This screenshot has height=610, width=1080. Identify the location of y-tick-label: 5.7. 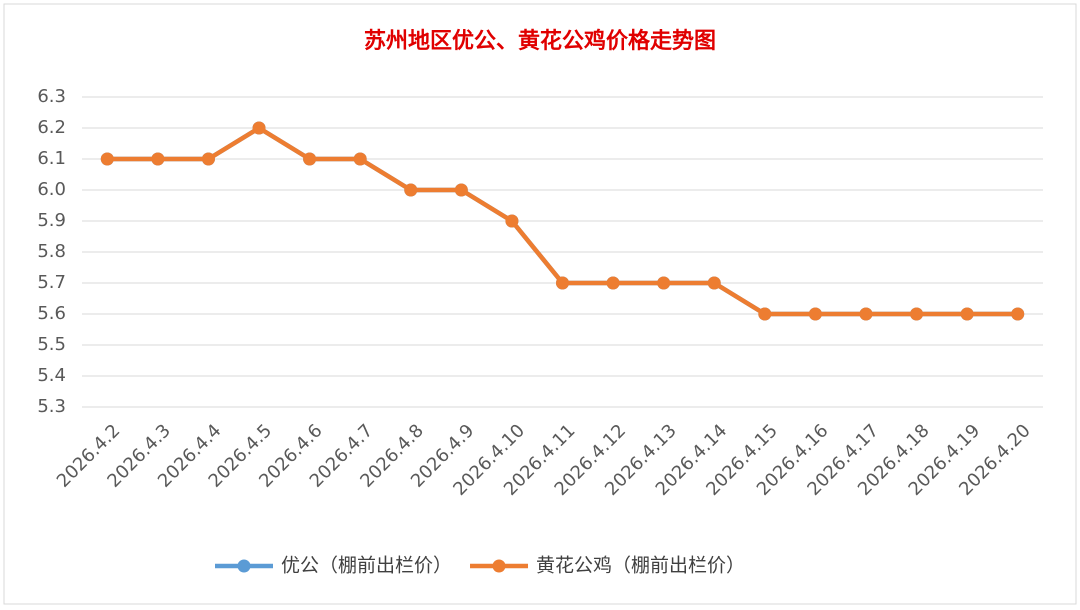
(51, 282).